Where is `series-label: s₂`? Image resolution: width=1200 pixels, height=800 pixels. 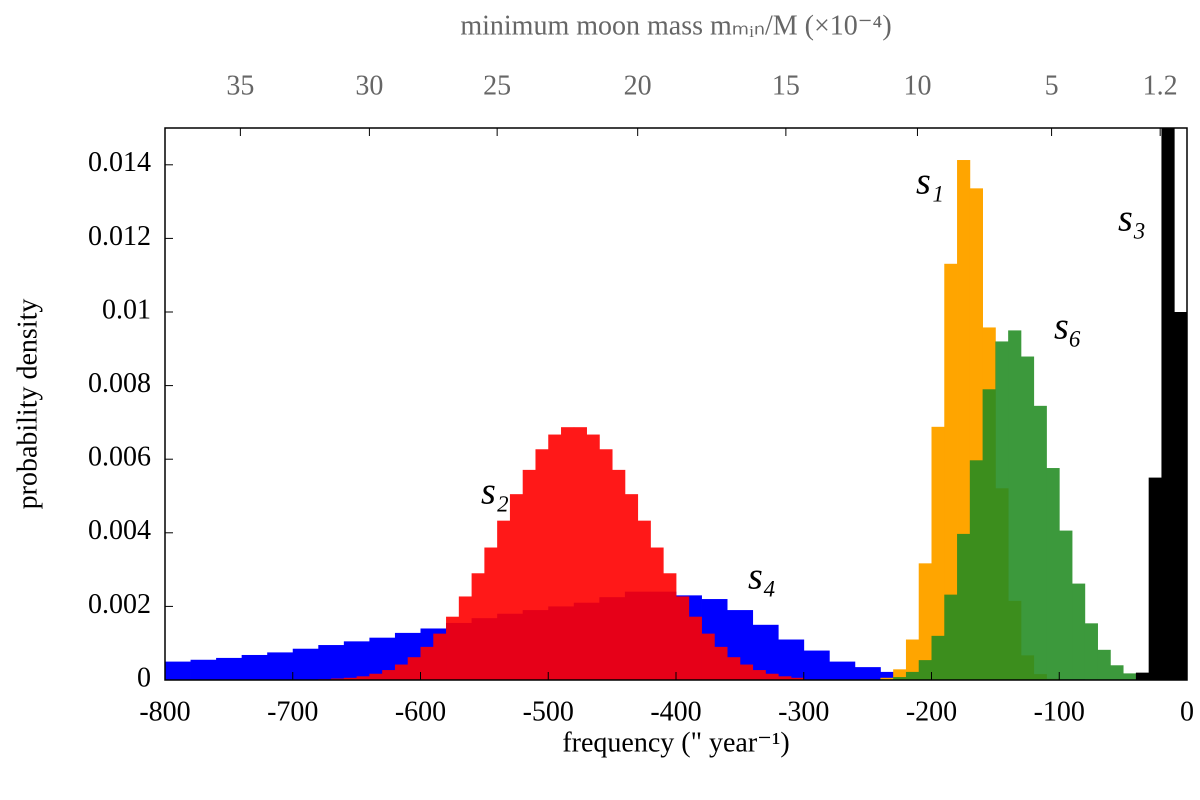
series-label: s₂ is located at coordinates (495, 492).